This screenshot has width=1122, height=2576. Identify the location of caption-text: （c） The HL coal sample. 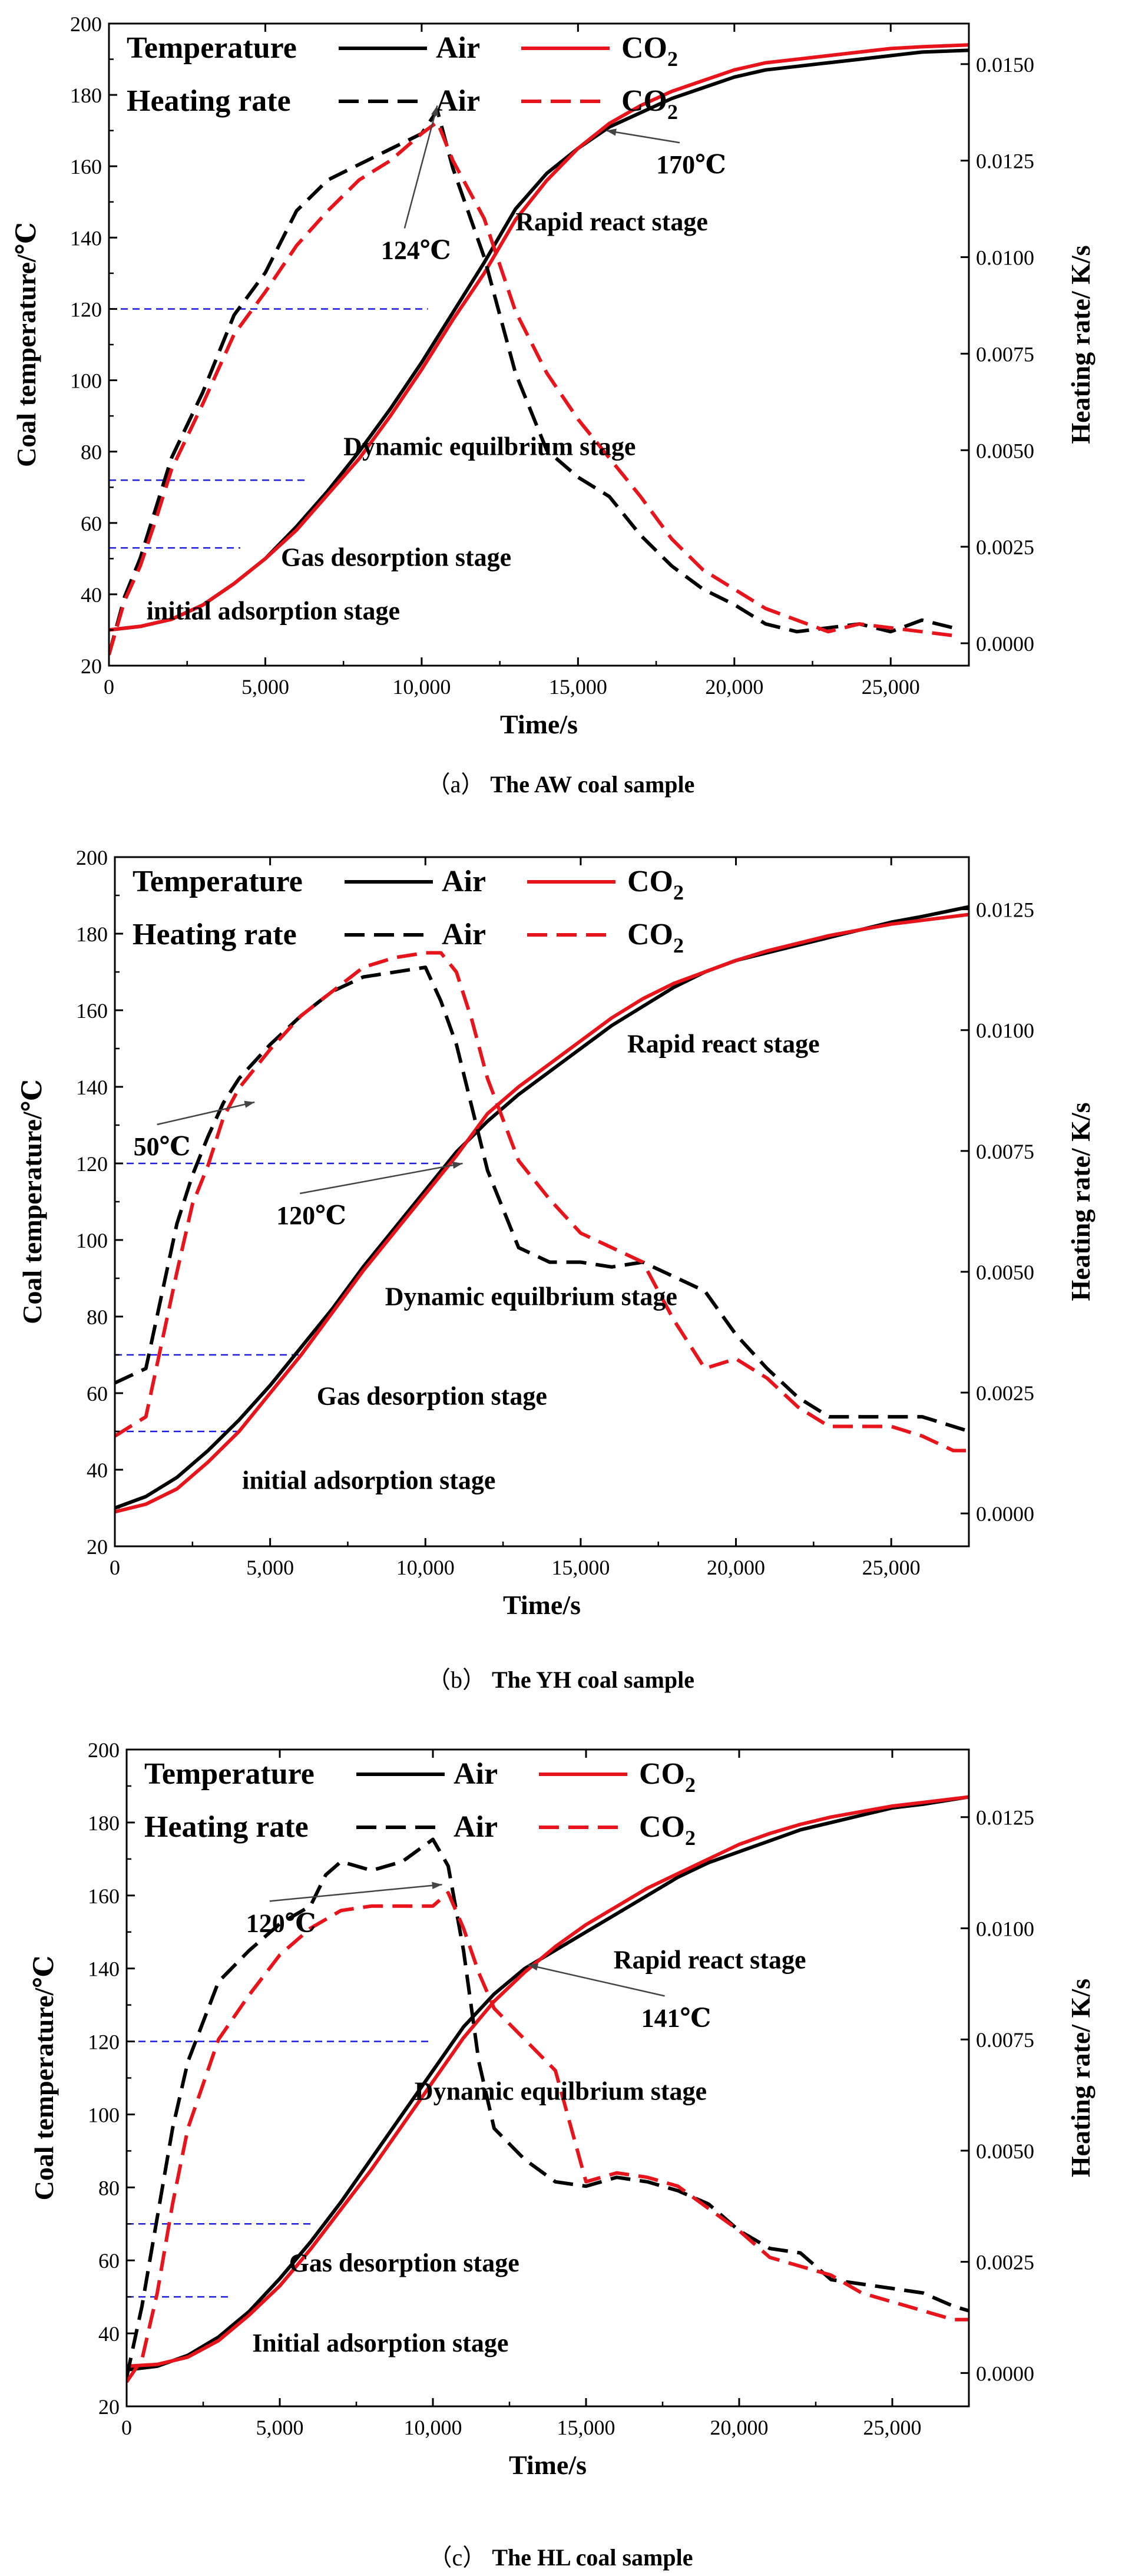
(561, 2557).